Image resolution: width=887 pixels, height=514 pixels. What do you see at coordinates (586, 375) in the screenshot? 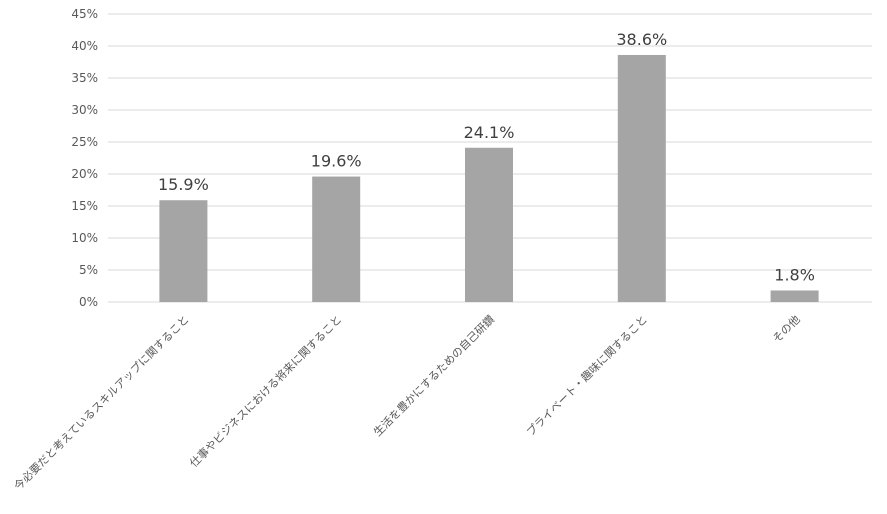
I see `x-tick-label: プライベート・趣味に関すること` at bounding box center [586, 375].